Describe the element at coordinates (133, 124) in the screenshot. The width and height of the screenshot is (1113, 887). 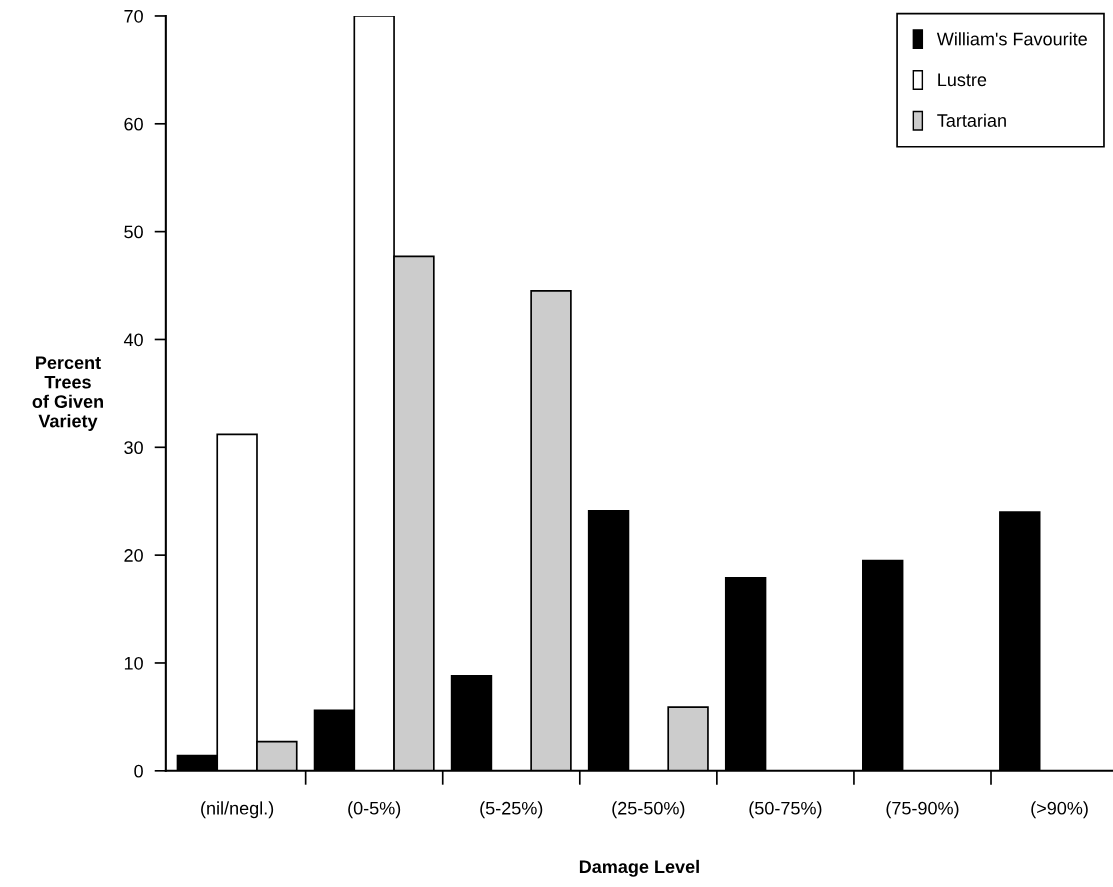
I see `y-tick-label: 60` at that location.